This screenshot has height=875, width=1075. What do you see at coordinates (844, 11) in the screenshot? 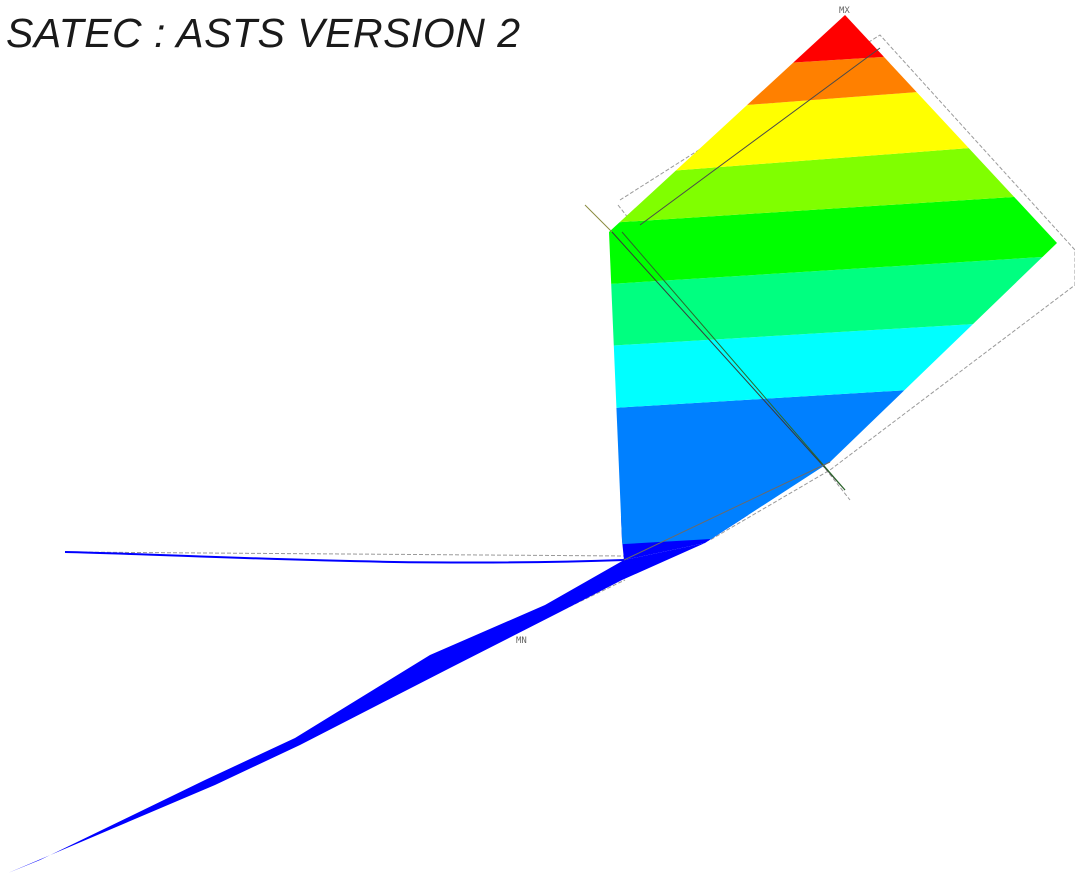
I see `max-marker-label: MX` at bounding box center [844, 11].